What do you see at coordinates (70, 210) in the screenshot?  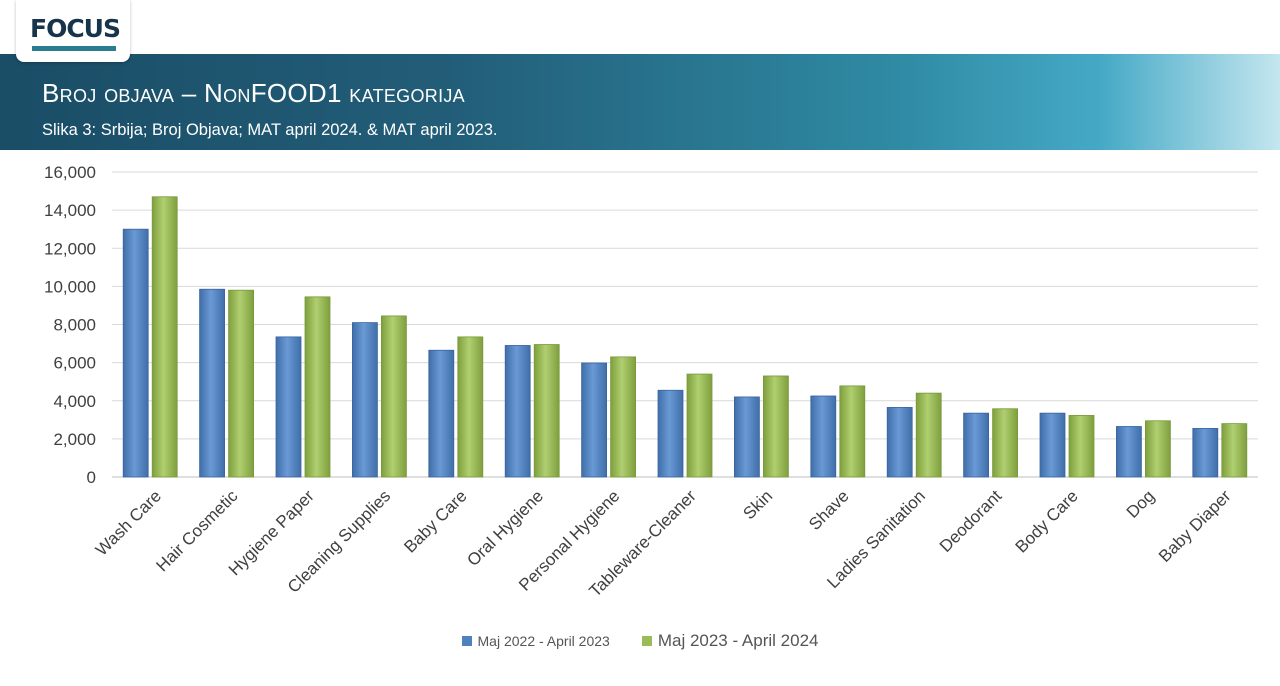 I see `y-tick-label: 14,000` at bounding box center [70, 210].